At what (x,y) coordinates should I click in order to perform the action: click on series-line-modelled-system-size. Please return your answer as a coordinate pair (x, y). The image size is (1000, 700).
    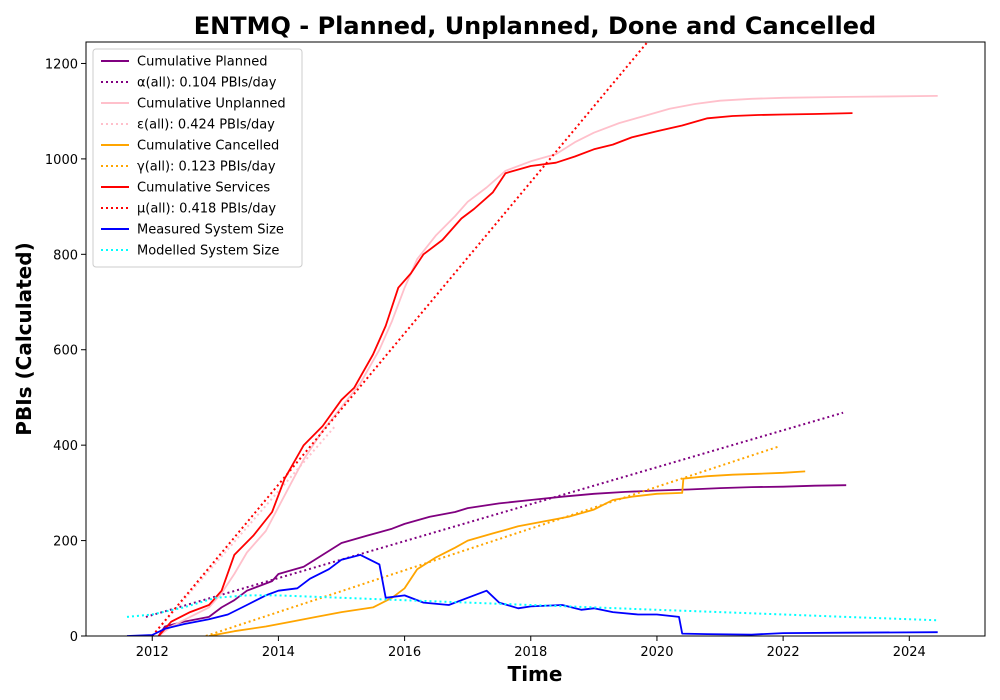
    Looking at the image, I should click on (532, 608).